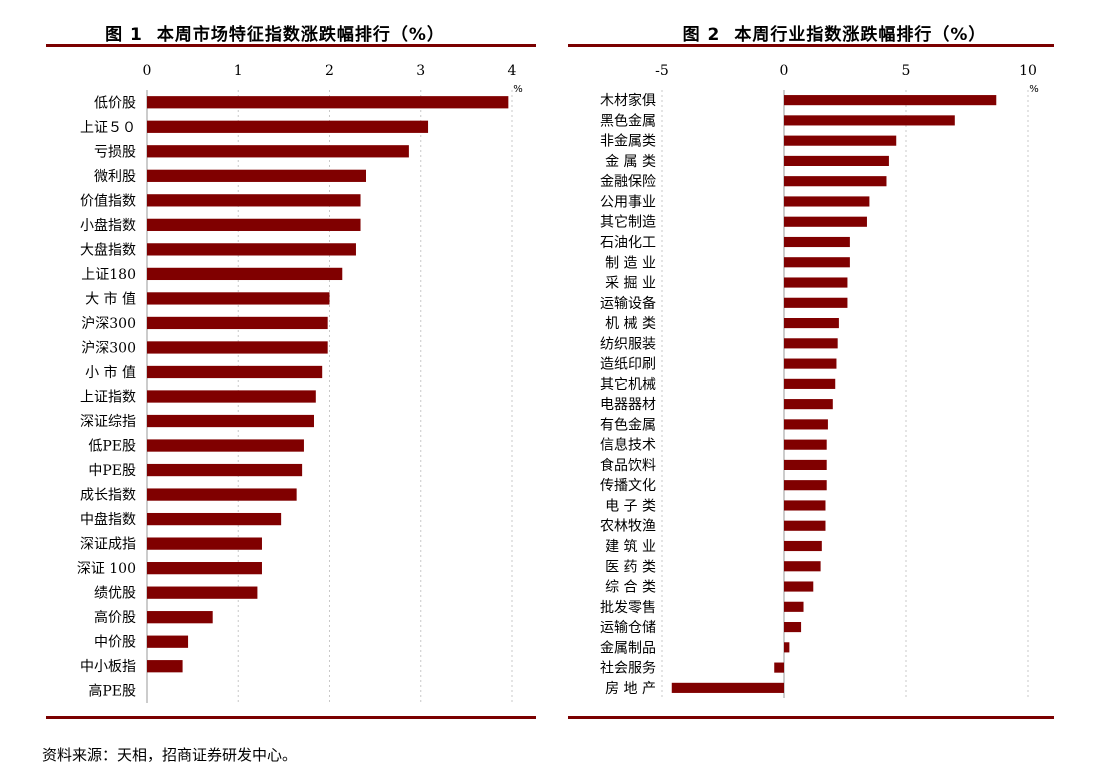  I want to click on category-label: 亏损股, so click(115, 152).